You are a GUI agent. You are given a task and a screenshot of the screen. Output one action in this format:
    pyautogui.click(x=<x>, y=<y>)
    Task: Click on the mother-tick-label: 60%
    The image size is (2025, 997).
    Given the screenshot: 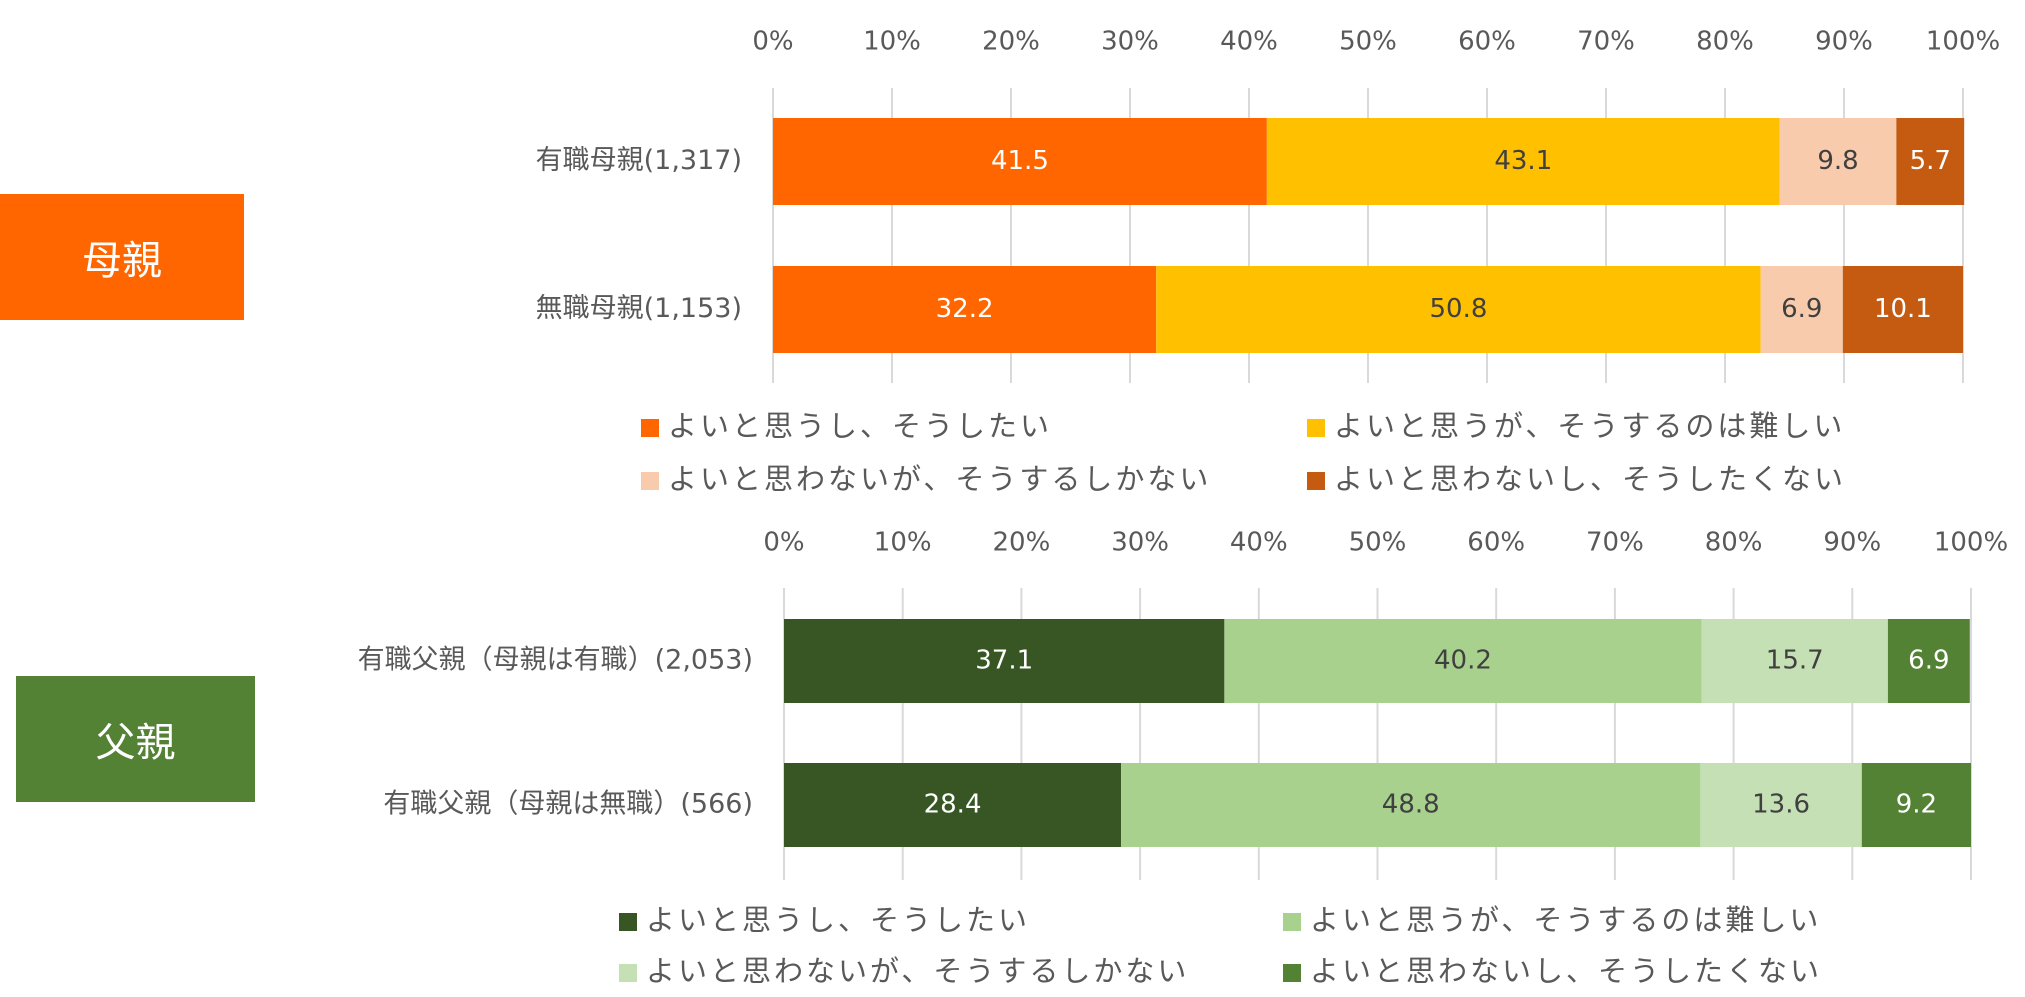 What is the action you would take?
    pyautogui.click(x=1487, y=42)
    